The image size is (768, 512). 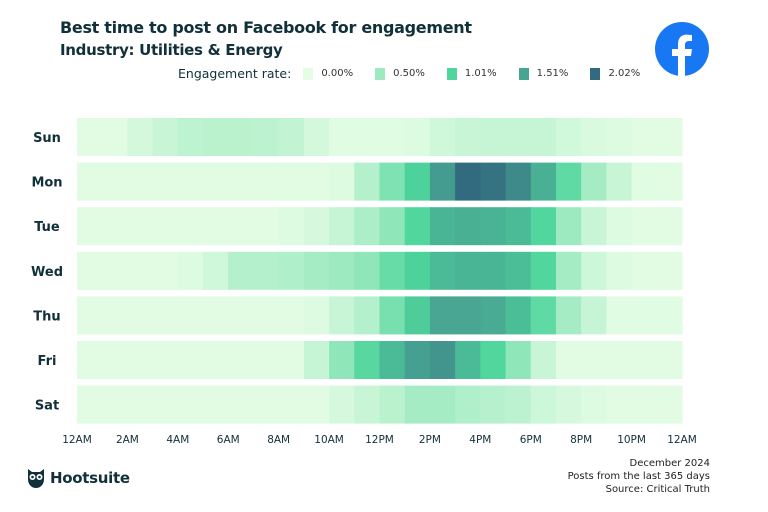 What do you see at coordinates (552, 73) in the screenshot?
I see `legend-item-label: 1.51%` at bounding box center [552, 73].